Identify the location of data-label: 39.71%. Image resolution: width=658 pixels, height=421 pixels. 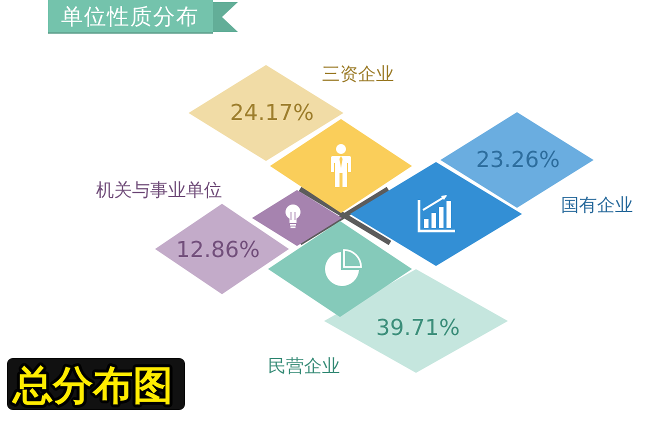
(418, 328).